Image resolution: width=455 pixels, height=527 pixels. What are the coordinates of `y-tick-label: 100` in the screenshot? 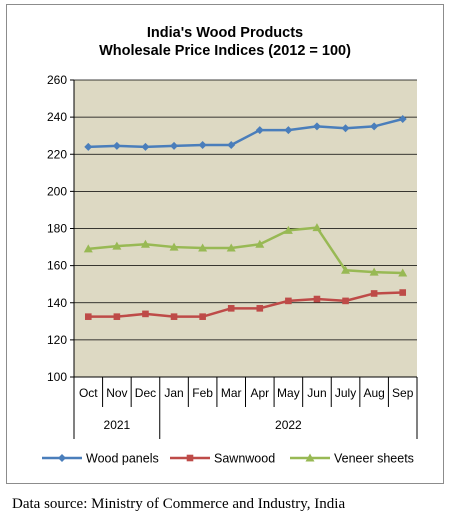 It's located at (57, 377).